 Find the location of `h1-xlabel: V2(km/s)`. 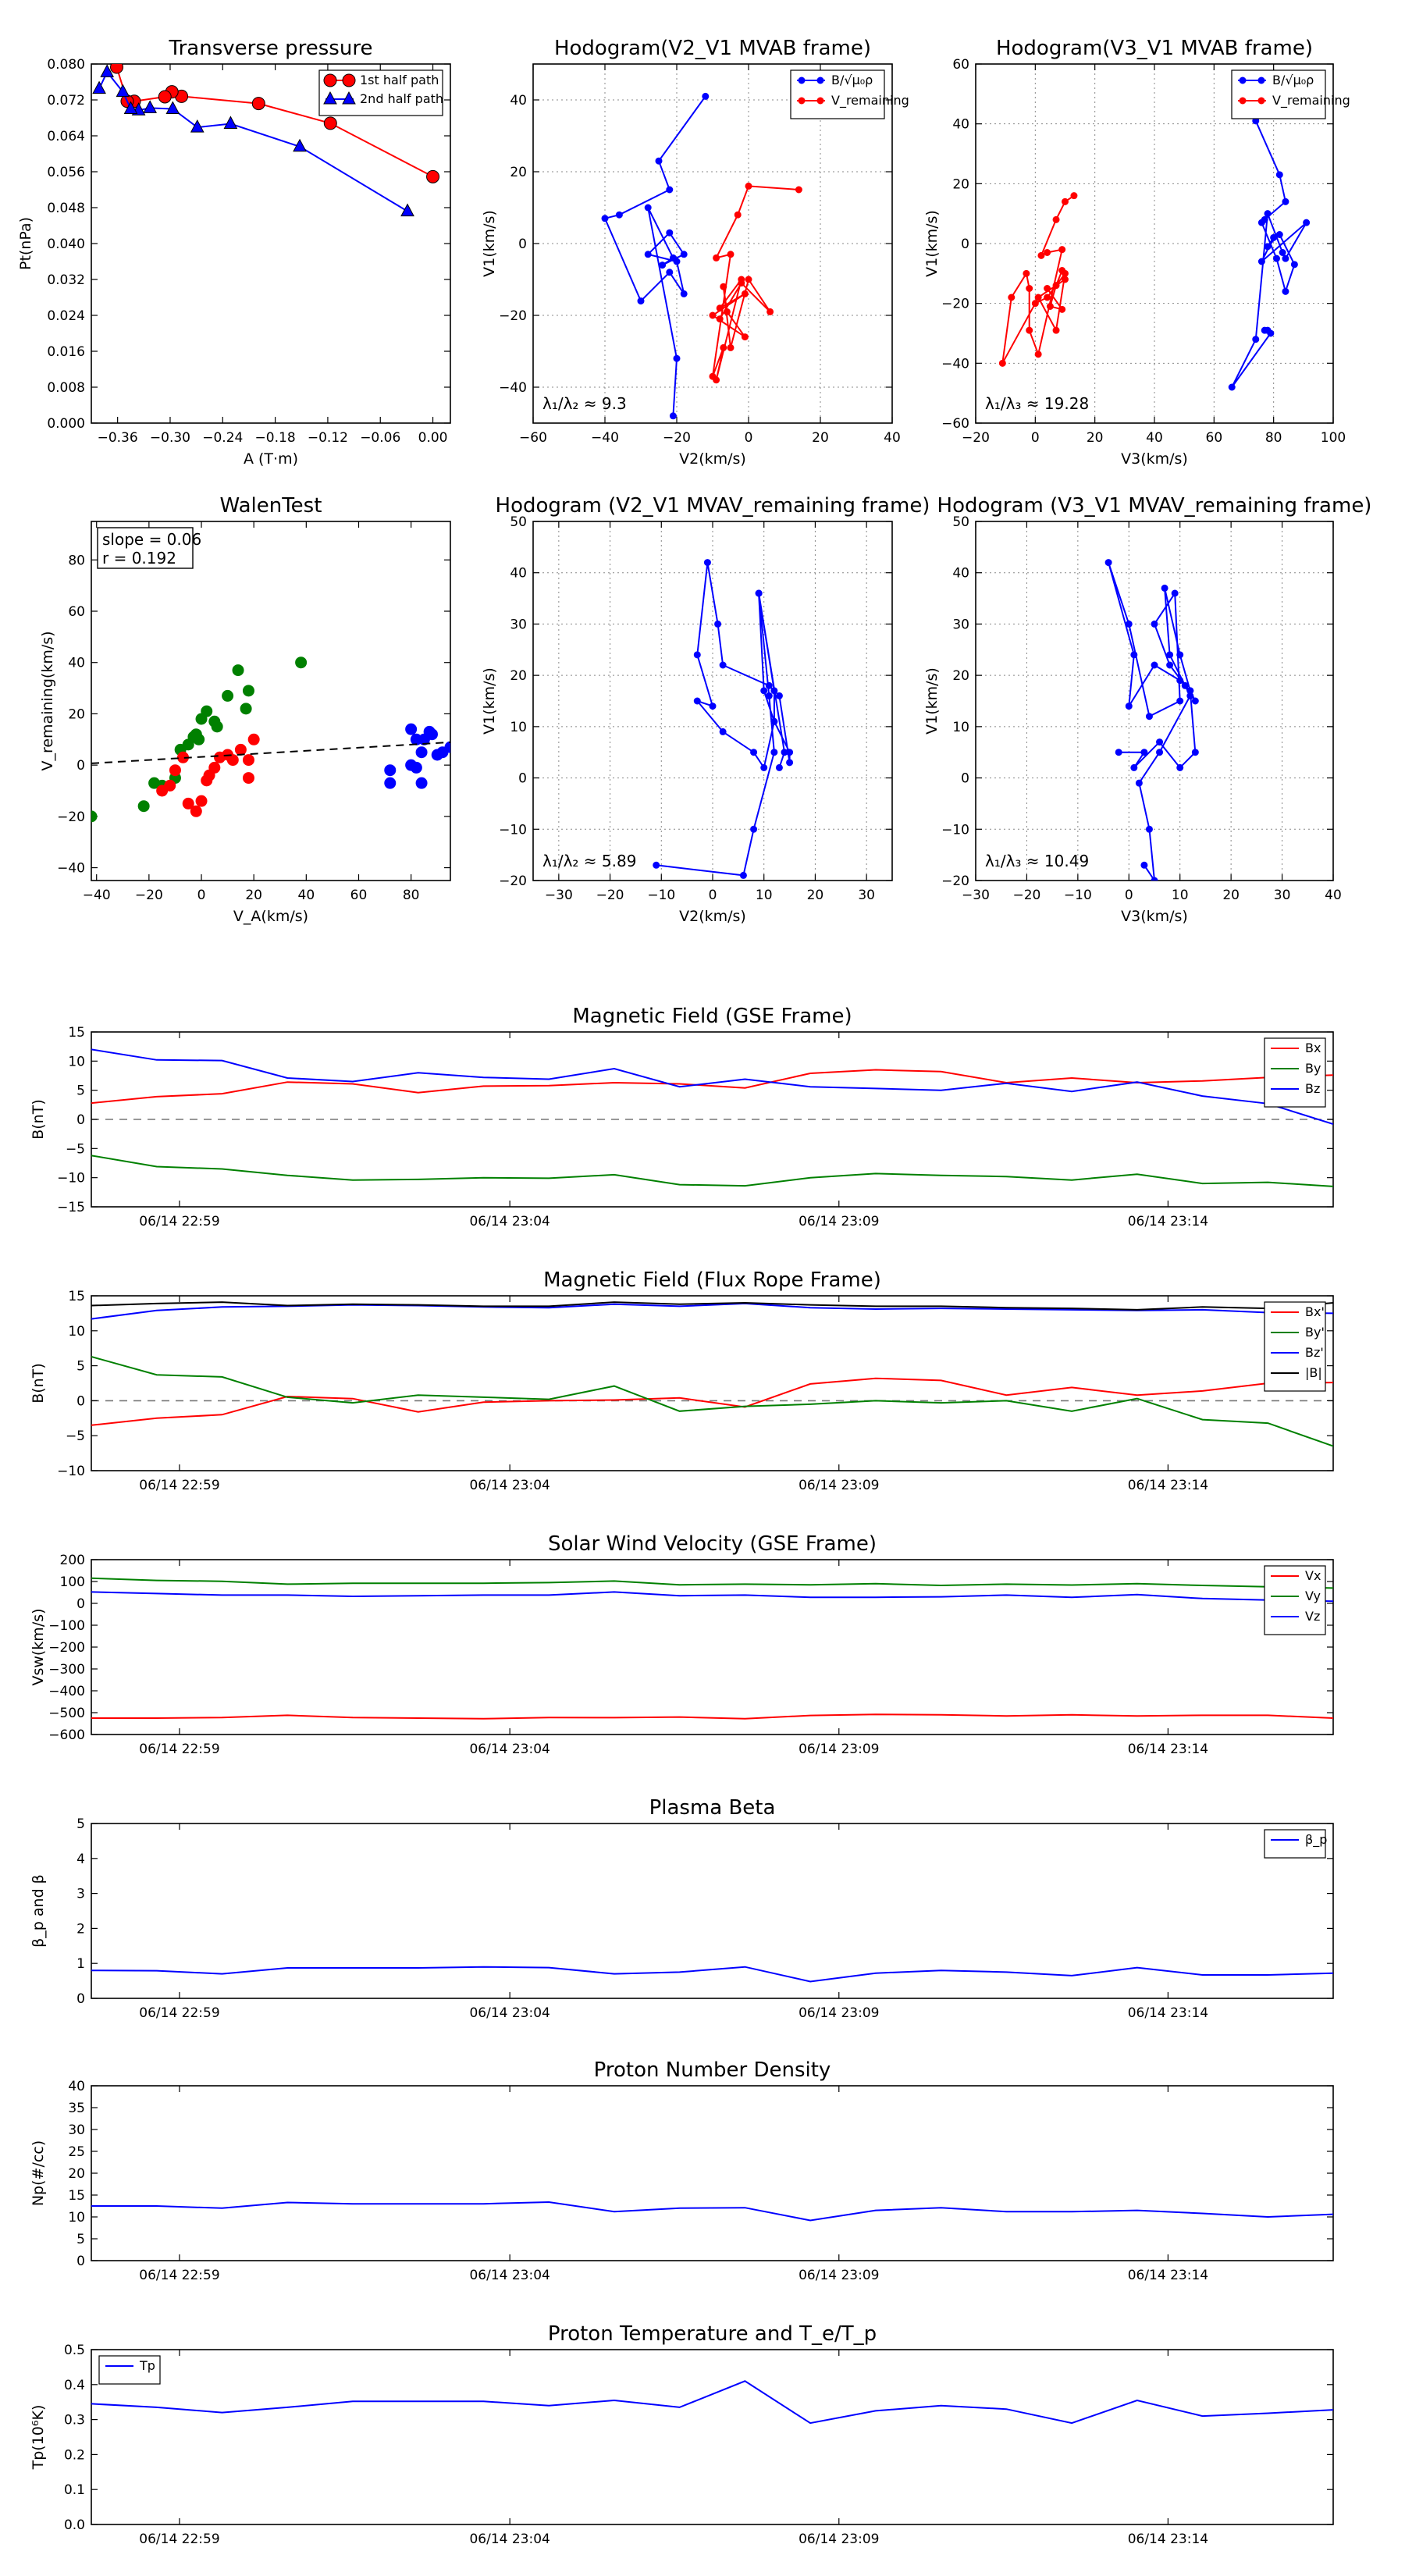

h1-xlabel: V2(km/s) is located at coordinates (713, 459).